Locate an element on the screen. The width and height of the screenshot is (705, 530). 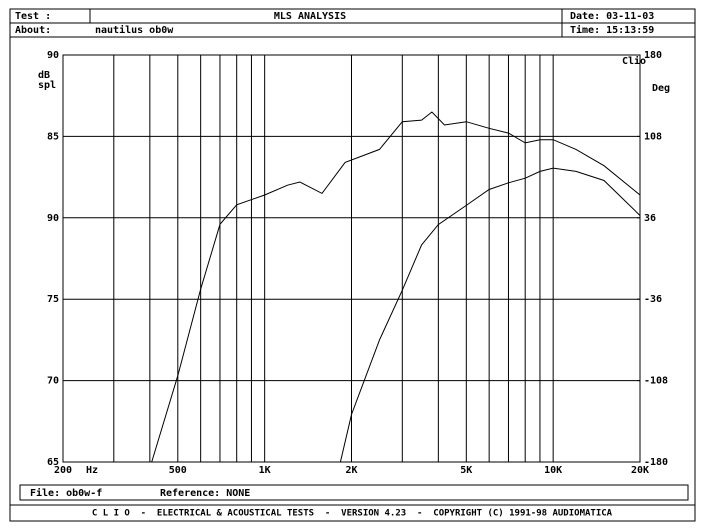
about: nautilus ob0w is located at coordinates (134, 30).